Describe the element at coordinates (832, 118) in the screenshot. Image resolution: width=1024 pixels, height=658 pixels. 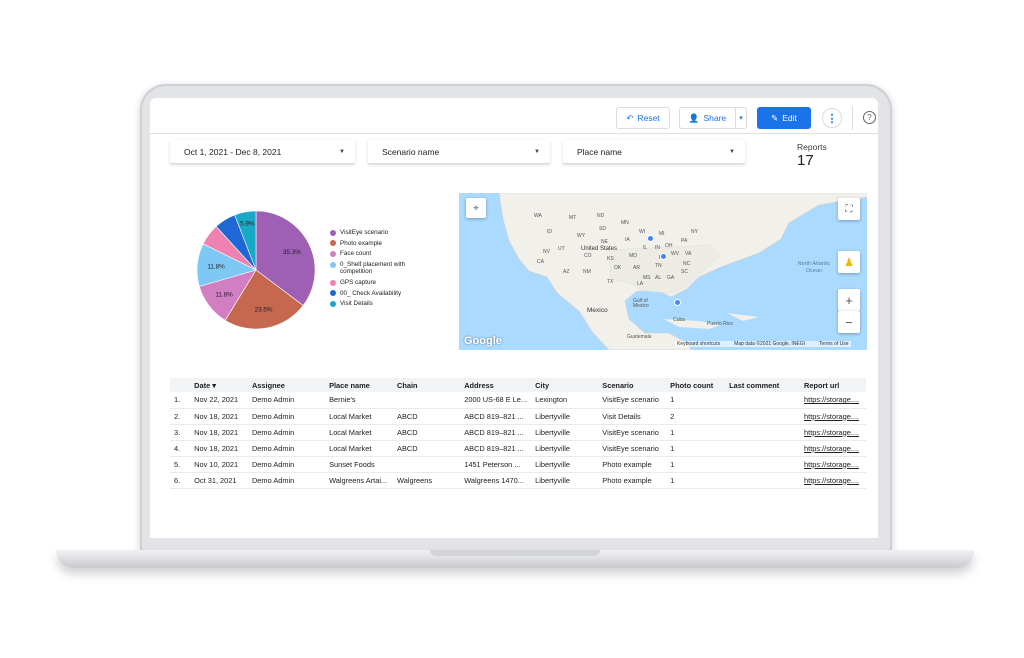
I see `more-options-button: ⋮` at that location.